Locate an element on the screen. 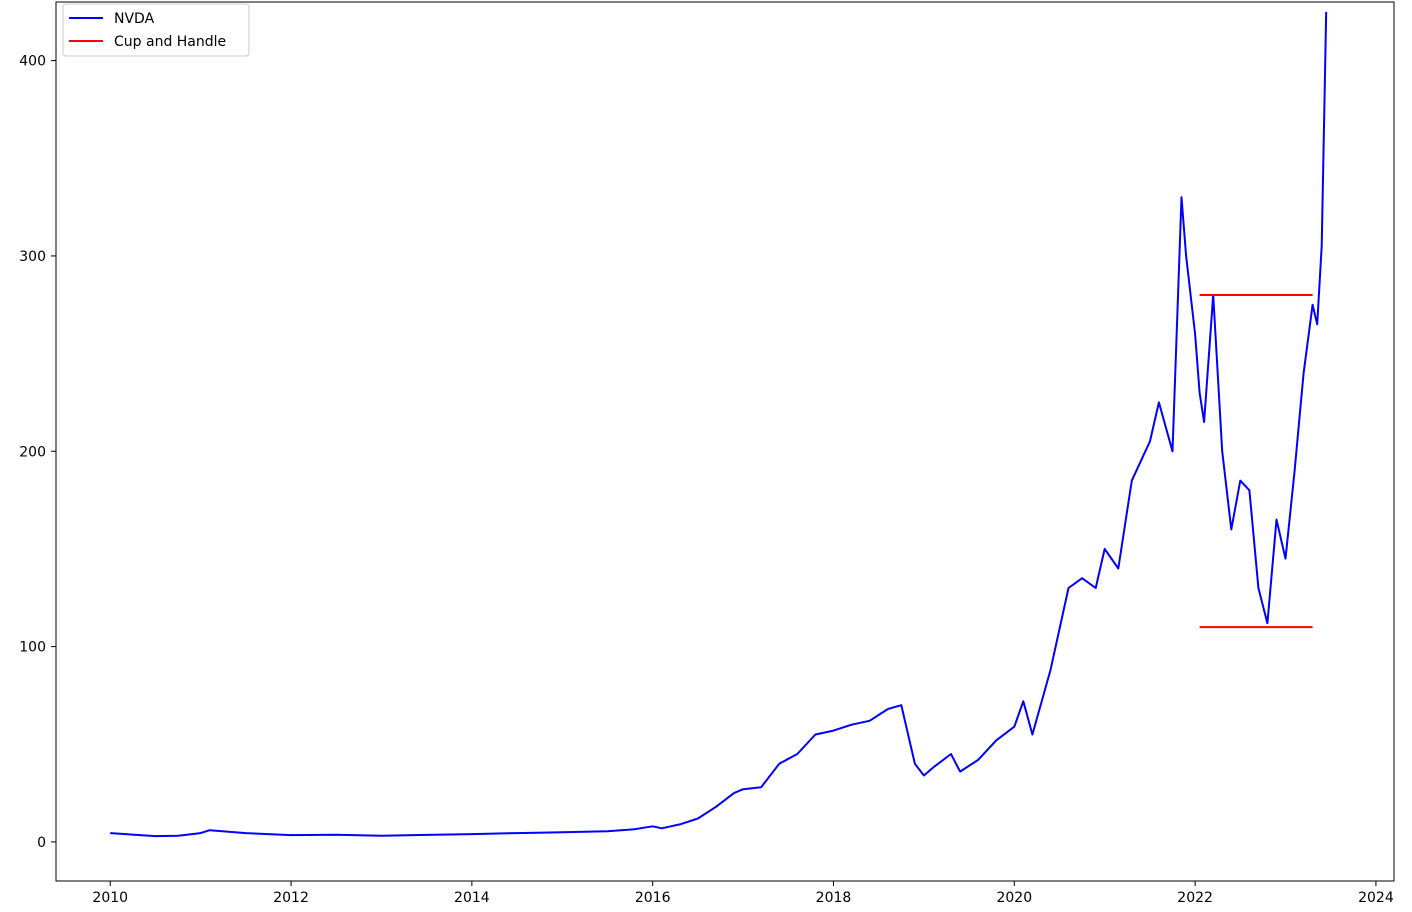 The height and width of the screenshot is (912, 1412). y-tick-label: 300 is located at coordinates (32, 257).